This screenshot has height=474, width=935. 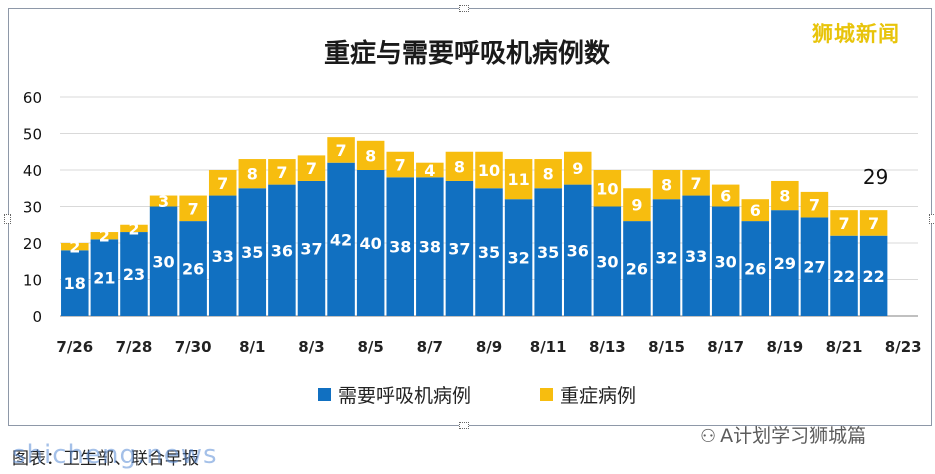 What do you see at coordinates (785, 263) in the screenshot?
I see `data-label-ventilator: 29` at bounding box center [785, 263].